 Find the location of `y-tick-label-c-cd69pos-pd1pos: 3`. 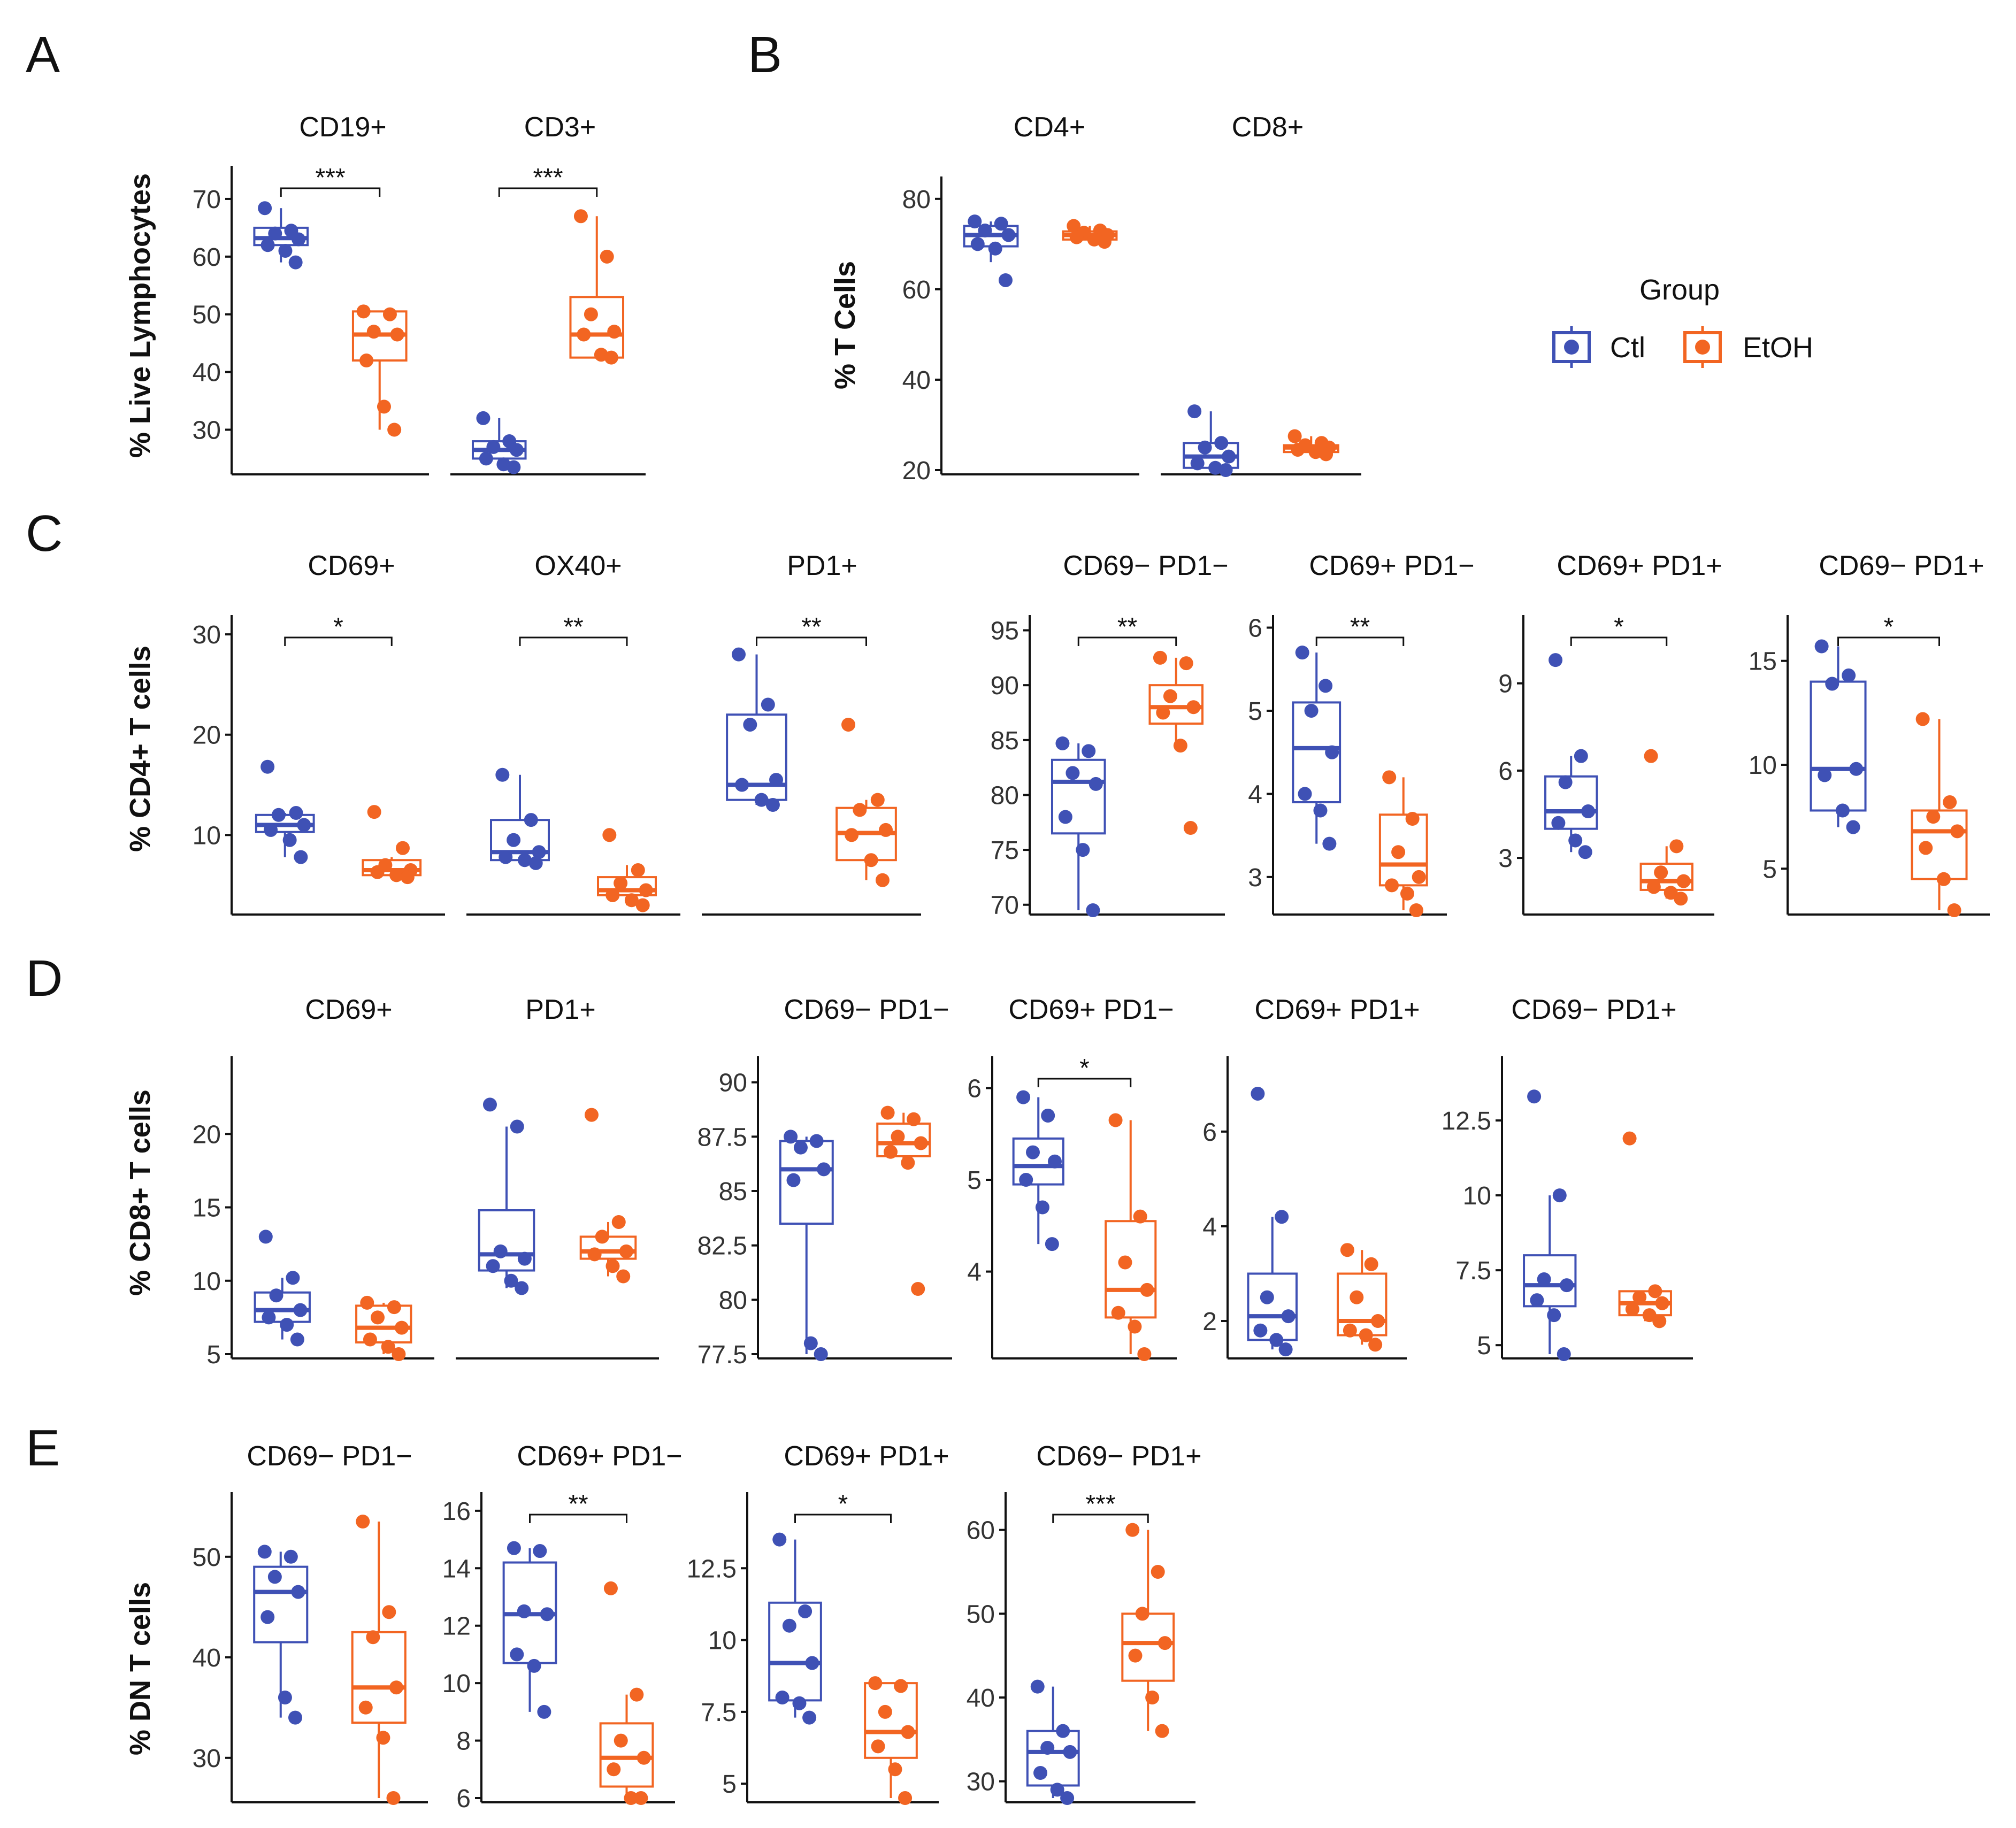

y-tick-label-c-cd69pos-pd1pos: 3 is located at coordinates (1505, 858).